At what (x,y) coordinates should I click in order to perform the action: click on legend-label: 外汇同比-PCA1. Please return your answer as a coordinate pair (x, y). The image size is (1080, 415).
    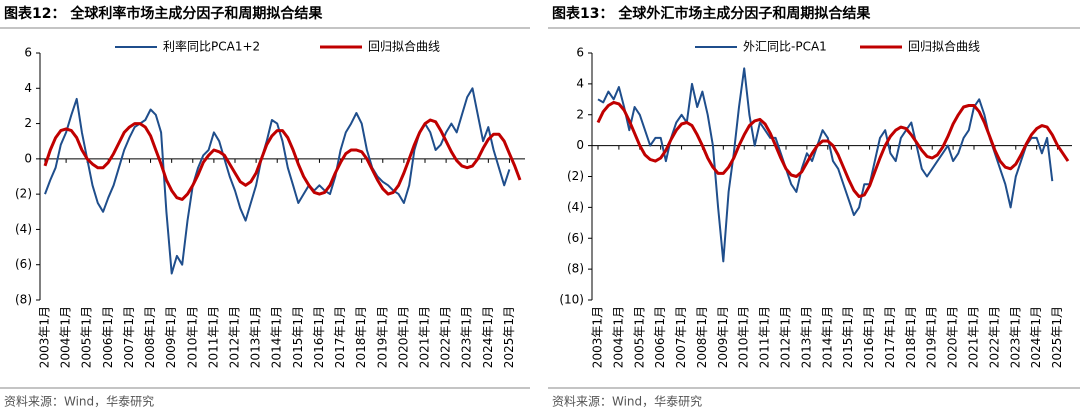
    Looking at the image, I should click on (785, 47).